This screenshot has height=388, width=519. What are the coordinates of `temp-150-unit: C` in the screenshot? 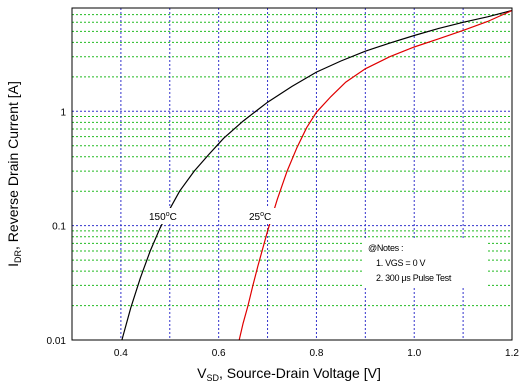 It's located at (173, 217).